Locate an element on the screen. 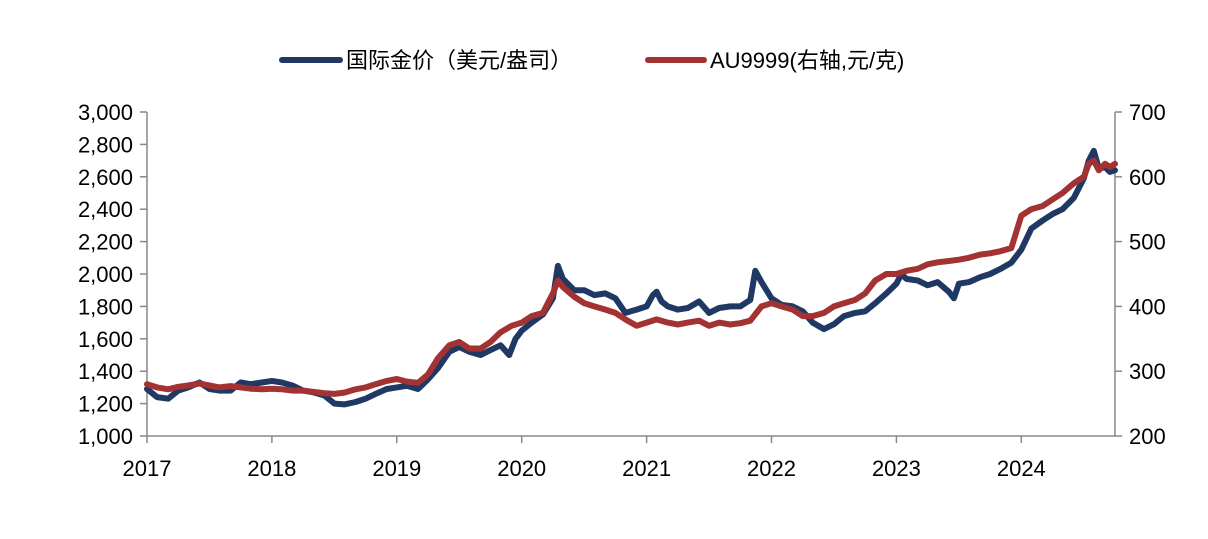  left-tick-label: 1,800 is located at coordinates (105, 306).